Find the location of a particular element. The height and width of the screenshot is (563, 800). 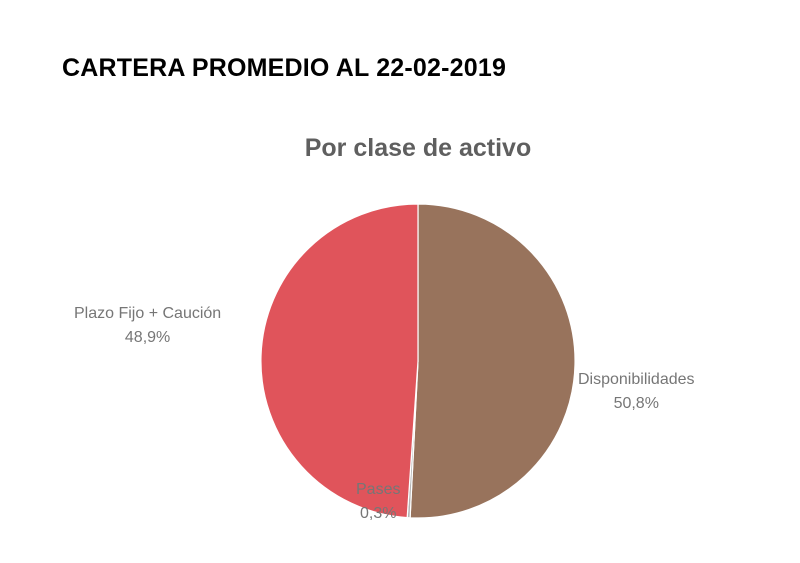

chart-title: Por clase de activo is located at coordinates (418, 148).